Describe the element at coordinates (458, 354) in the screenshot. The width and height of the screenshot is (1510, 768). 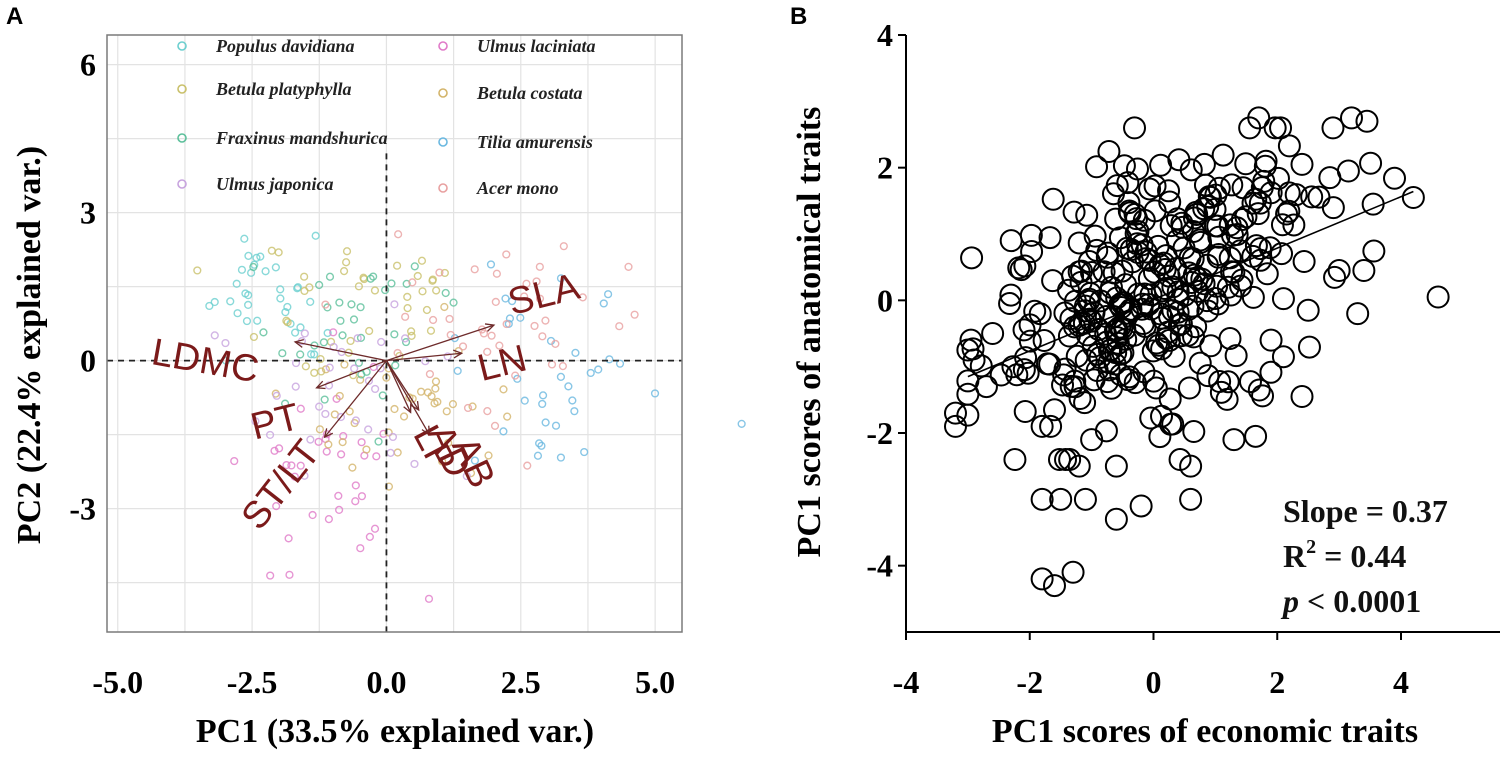
I see `arrow-head` at that location.